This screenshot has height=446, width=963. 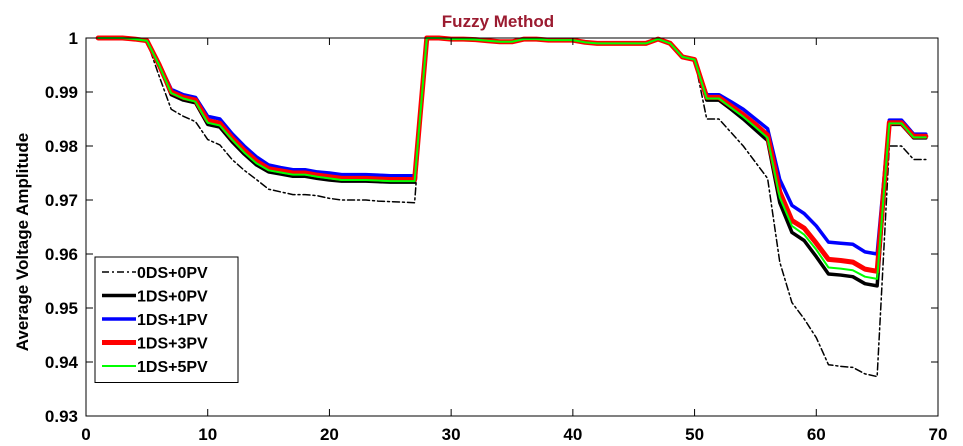 What do you see at coordinates (73, 38) in the screenshot?
I see `y-tick-label: 1` at bounding box center [73, 38].